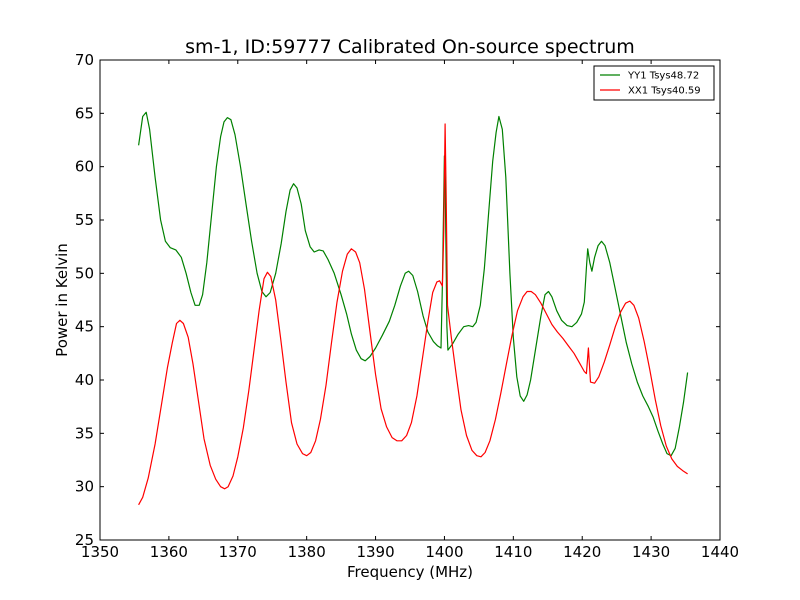 Image resolution: width=800 pixels, height=600 pixels. I want to click on legend: YY1 Tsys48.72 XX1 Tsys40.59, so click(654, 83).